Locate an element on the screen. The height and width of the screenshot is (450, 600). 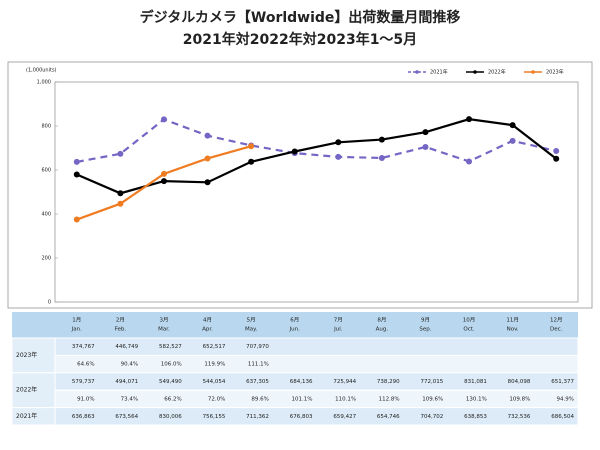
chart-title: デジタルカメラ【Worldwide】出荷数量月間推移 is located at coordinates (300, 17).